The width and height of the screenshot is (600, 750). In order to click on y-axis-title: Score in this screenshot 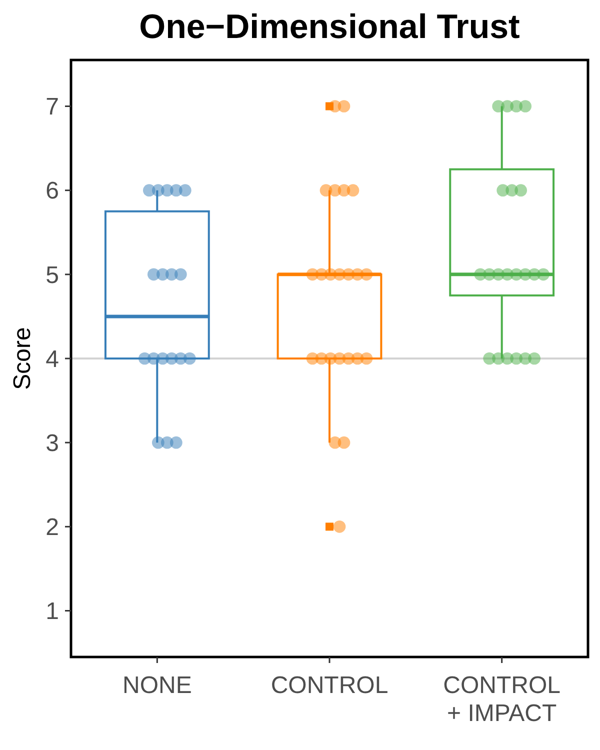, I will do `click(22, 358)`.